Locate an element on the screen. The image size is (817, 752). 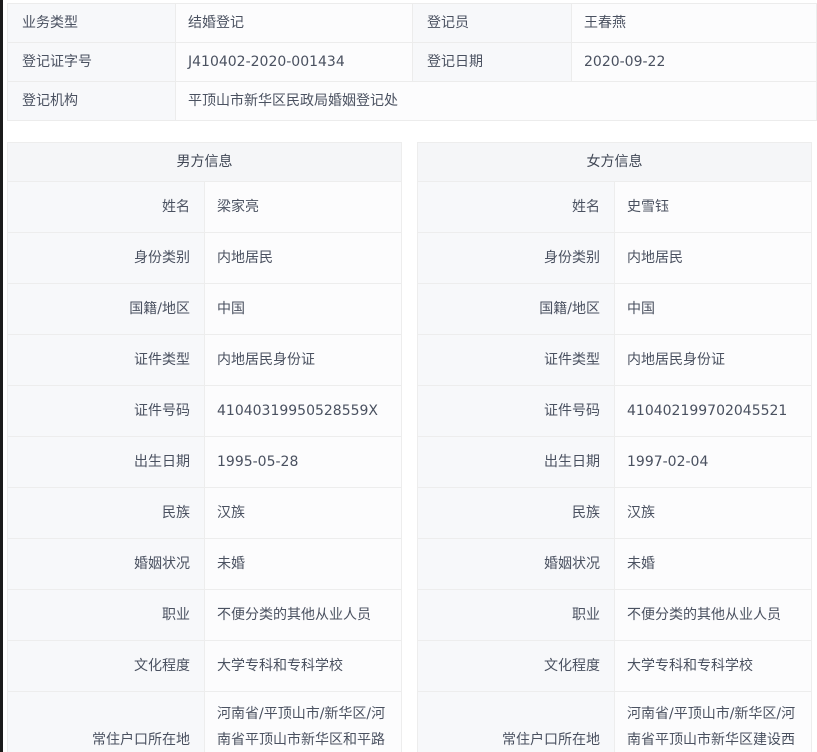
male-value-marital-status: 未婚 is located at coordinates (303, 564).